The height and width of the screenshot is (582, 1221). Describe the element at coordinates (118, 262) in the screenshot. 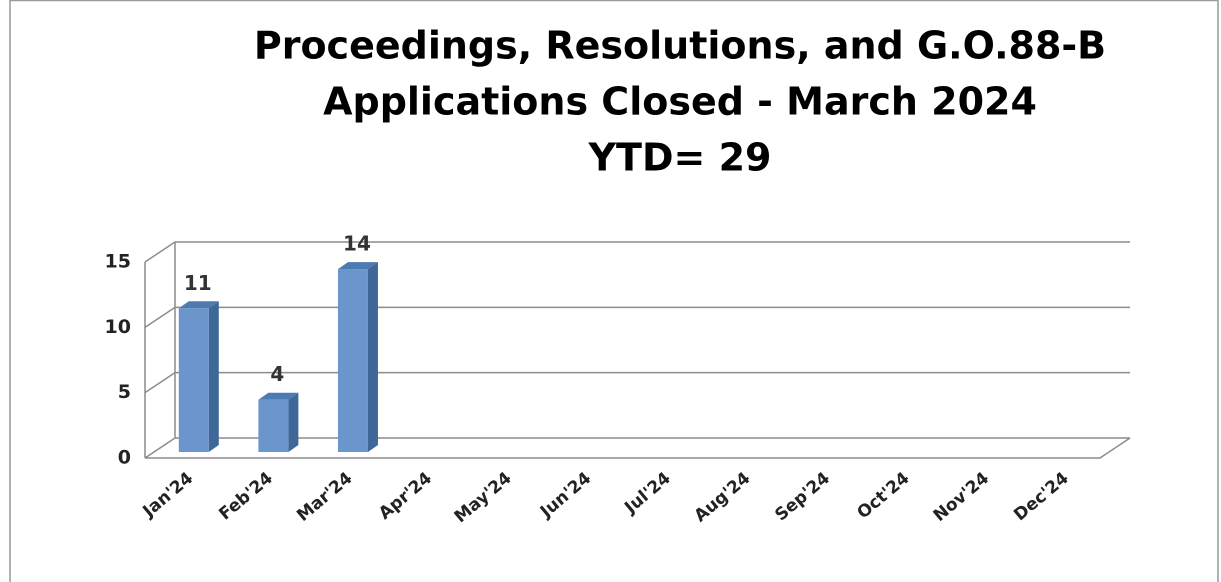

I see `y-tick-label: 15` at that location.